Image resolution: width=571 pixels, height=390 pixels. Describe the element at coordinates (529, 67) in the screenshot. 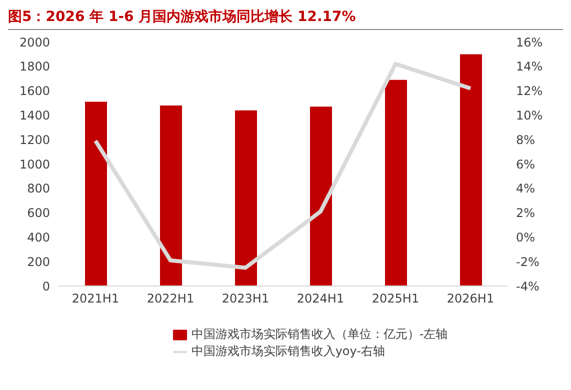

I see `y2-tick-label: 14%` at that location.